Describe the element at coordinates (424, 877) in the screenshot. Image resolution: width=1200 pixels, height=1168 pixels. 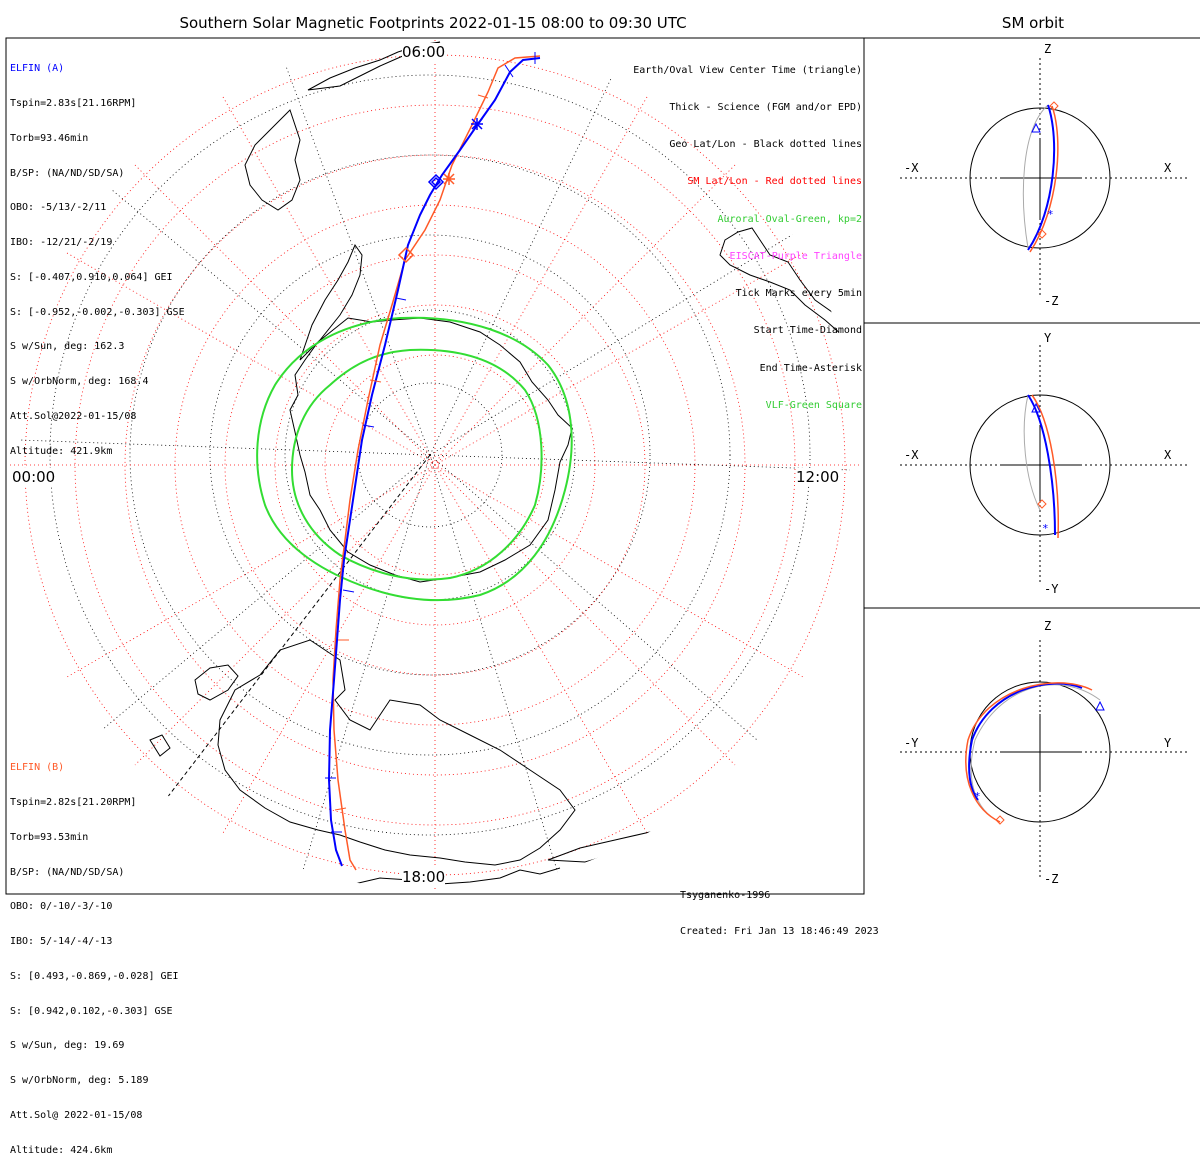
I see `mlt-label-bottom: 18:00` at that location.